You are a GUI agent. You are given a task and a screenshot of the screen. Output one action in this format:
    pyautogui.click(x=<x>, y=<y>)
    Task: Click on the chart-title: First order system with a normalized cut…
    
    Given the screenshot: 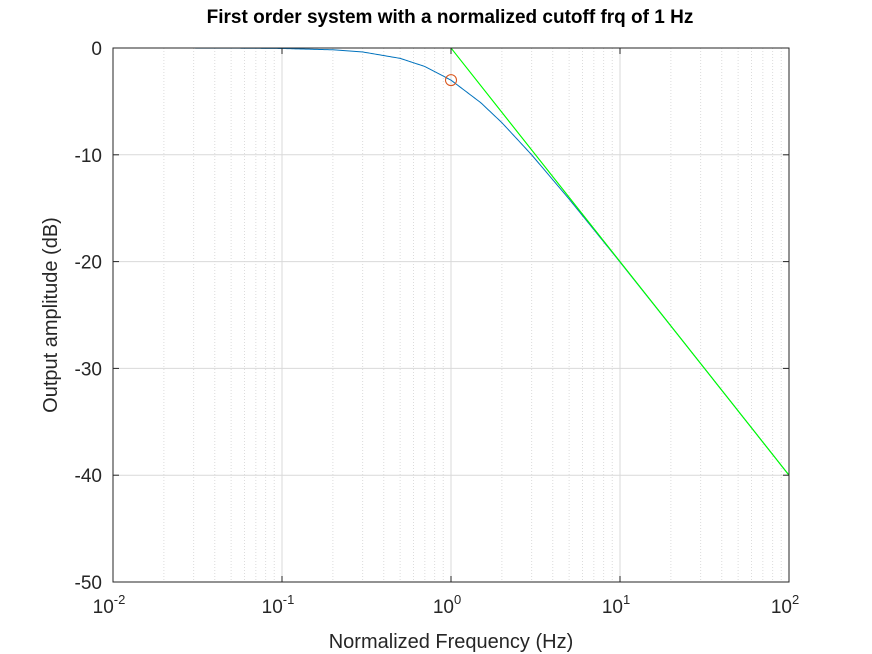 What is the action you would take?
    pyautogui.click(x=450, y=17)
    